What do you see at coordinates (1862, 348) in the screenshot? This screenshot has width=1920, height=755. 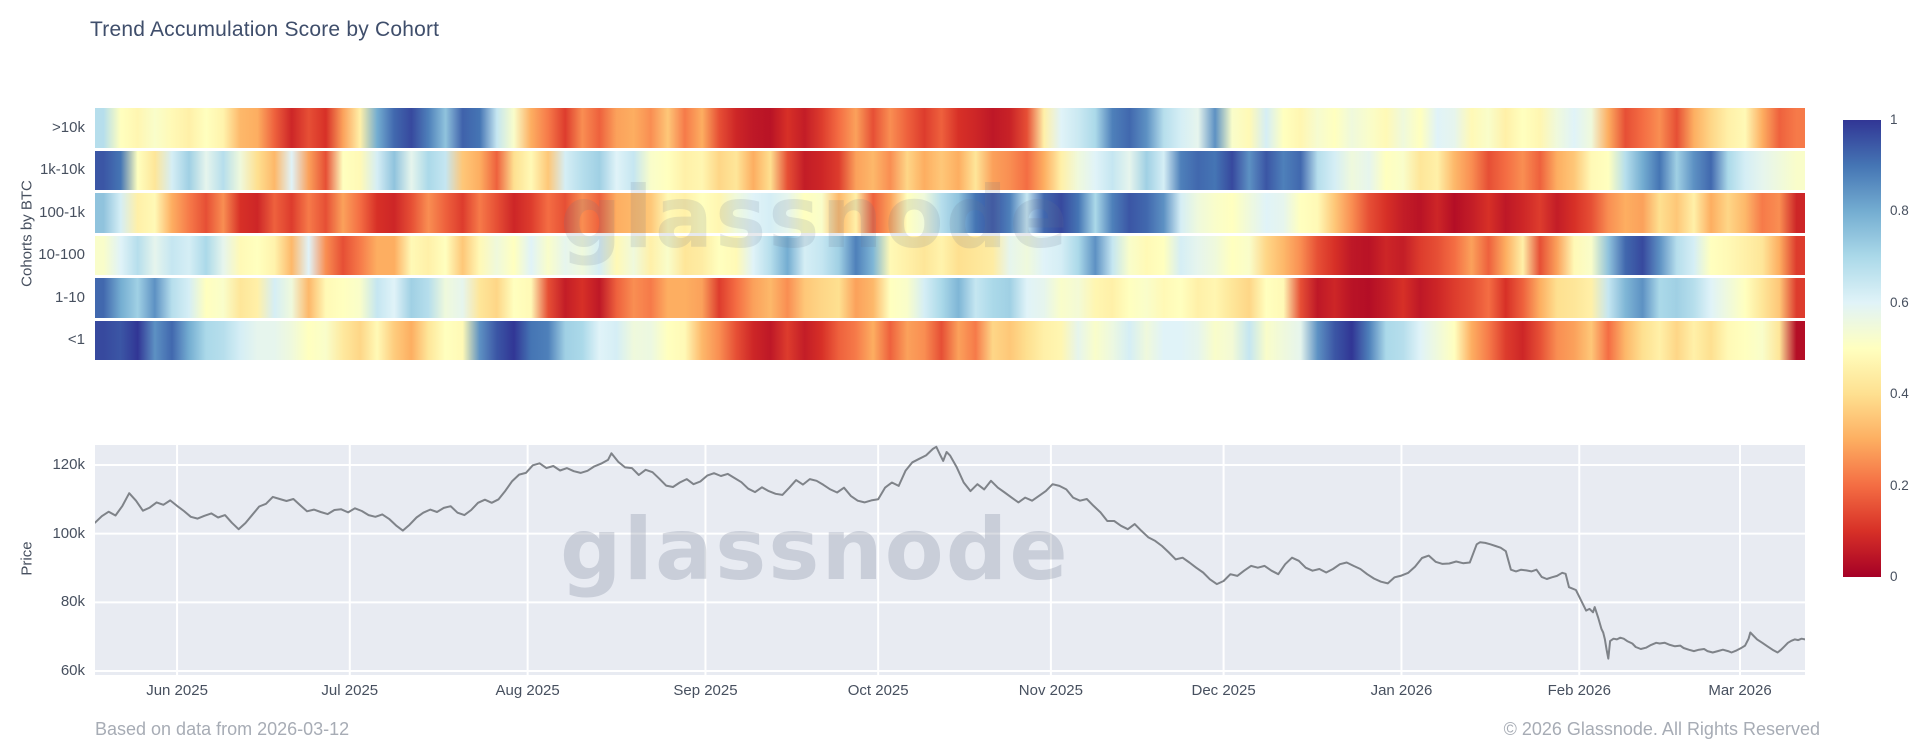 I see `colorbar` at bounding box center [1862, 348].